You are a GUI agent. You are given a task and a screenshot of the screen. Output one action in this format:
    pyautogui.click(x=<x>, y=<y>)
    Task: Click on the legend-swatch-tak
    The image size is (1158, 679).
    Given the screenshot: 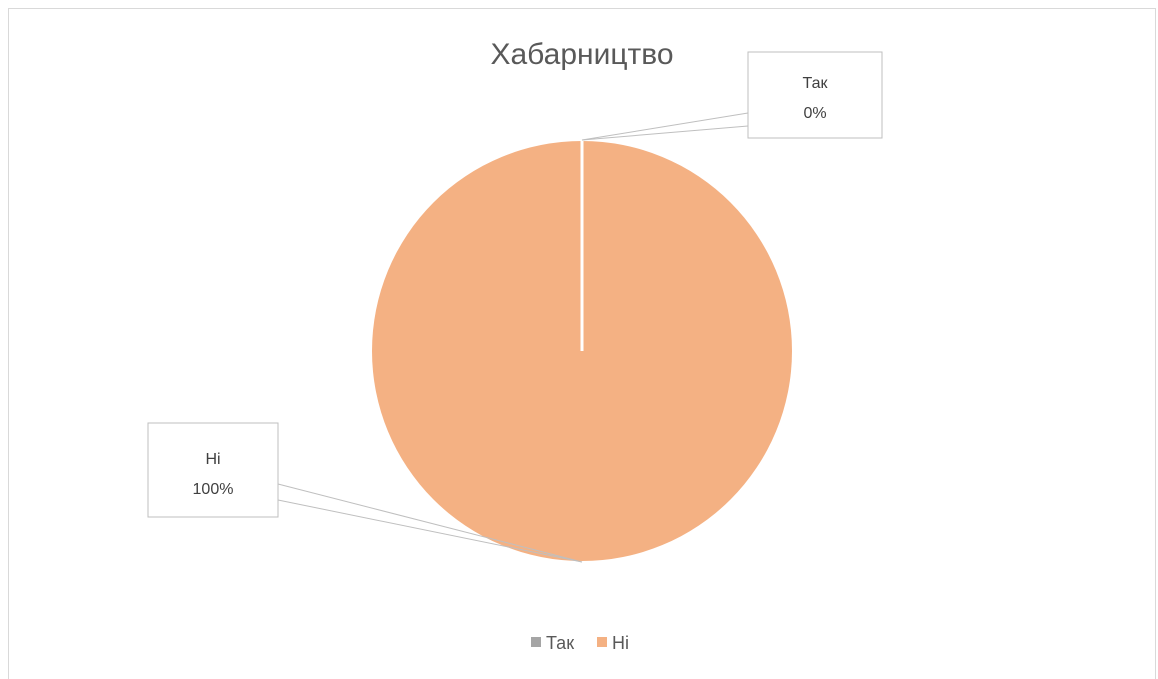 What is the action you would take?
    pyautogui.click(x=536, y=642)
    